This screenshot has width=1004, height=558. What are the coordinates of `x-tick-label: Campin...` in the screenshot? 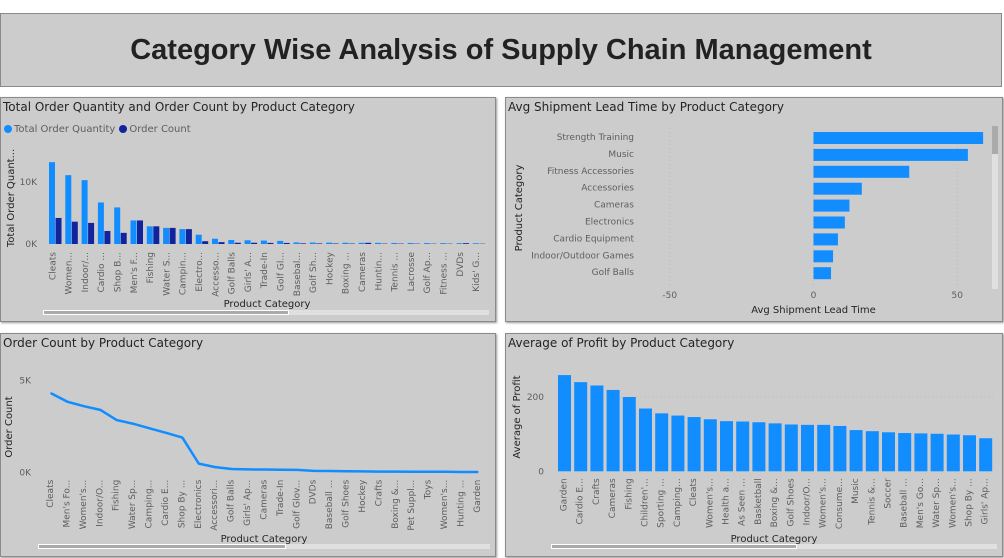 It's located at (184, 273).